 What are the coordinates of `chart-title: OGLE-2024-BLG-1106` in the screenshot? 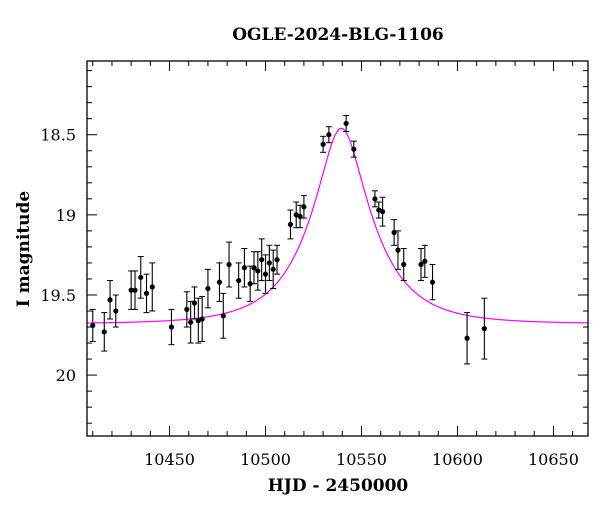 It's located at (338, 35).